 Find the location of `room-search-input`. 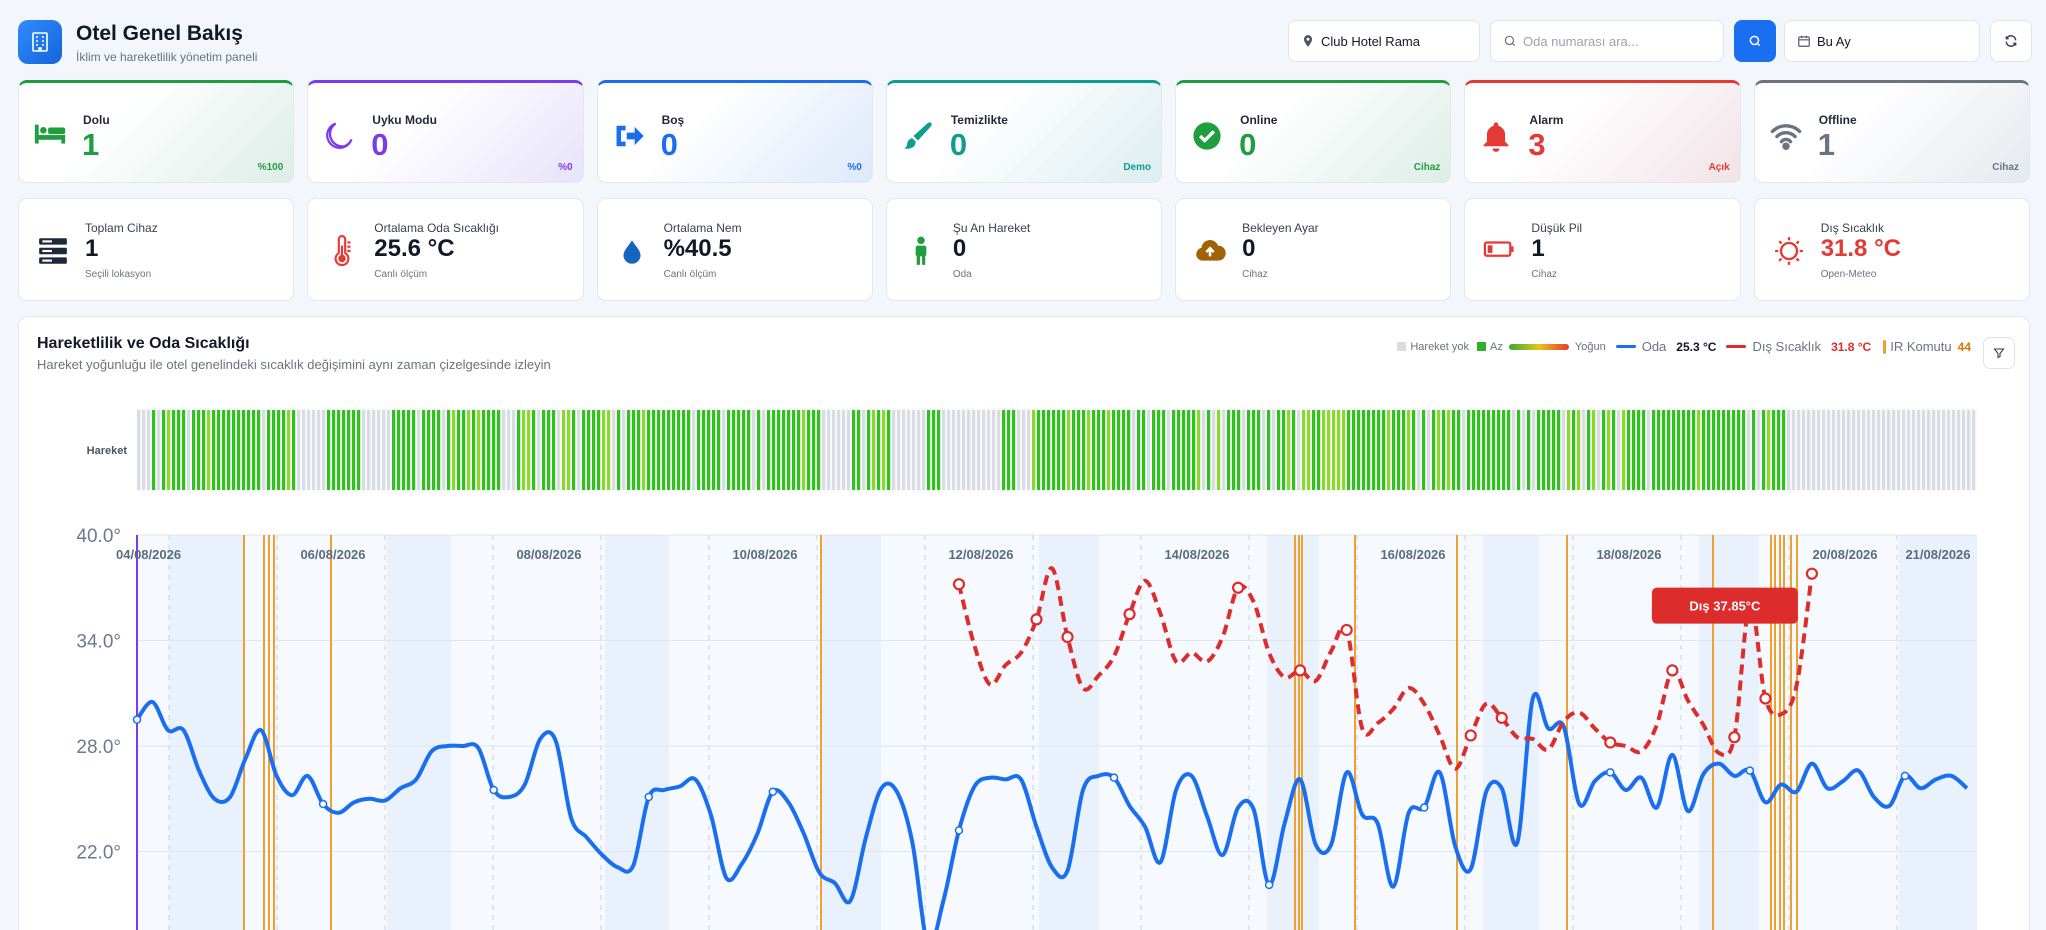

room-search-input is located at coordinates (1618, 41).